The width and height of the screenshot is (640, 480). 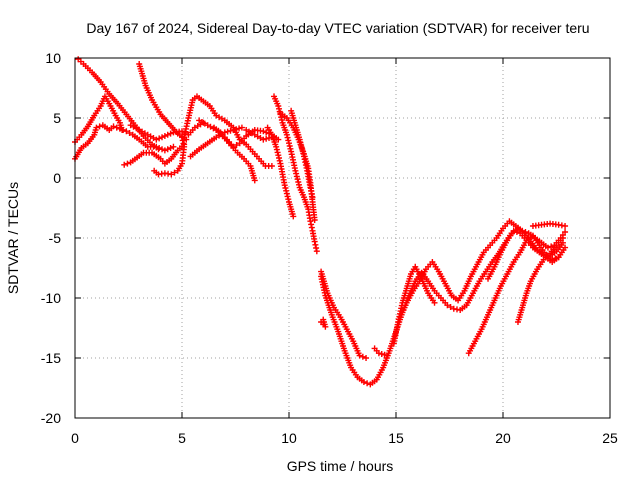 What do you see at coordinates (75, 438) in the screenshot?
I see `x-tick-label: 0` at bounding box center [75, 438].